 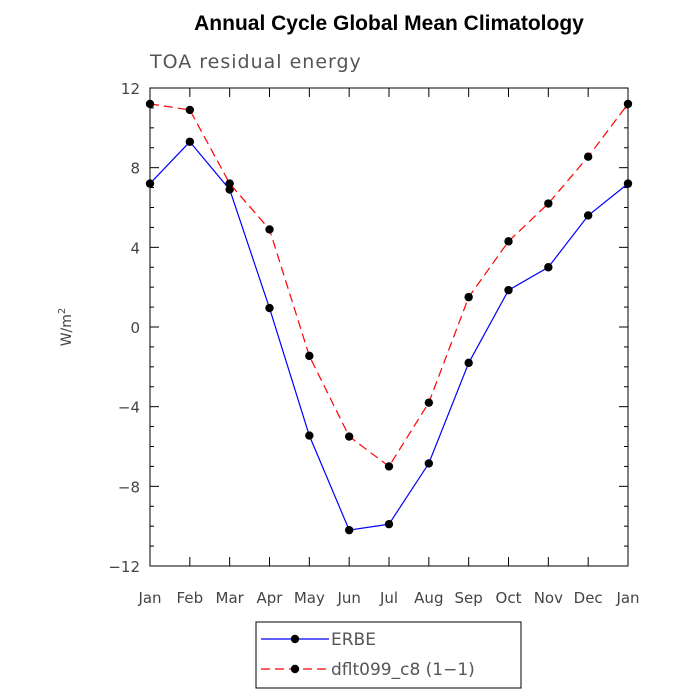 I want to click on x-tick-label: Jun, so click(x=348, y=598).